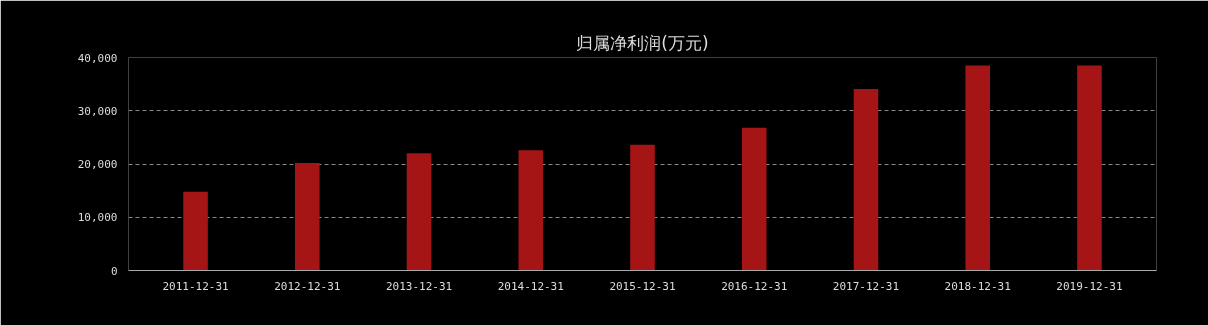 Image resolution: width=1208 pixels, height=325 pixels. I want to click on y-tick-label: 10,000, so click(97, 218).